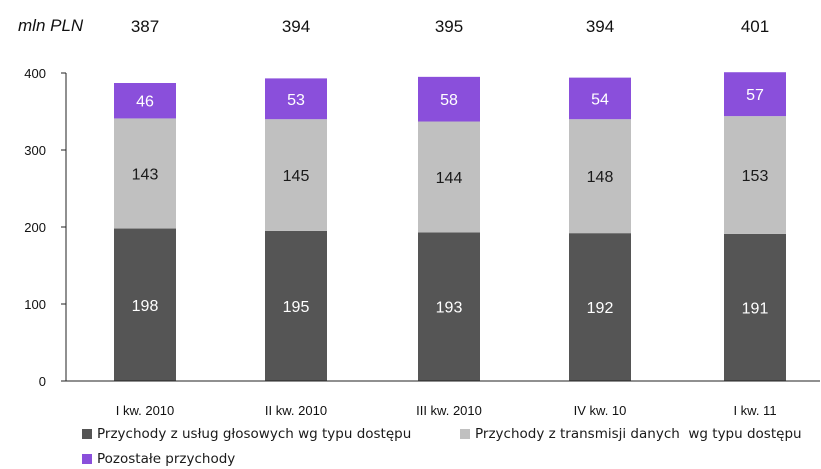 The image size is (821, 469). I want to click on data-label: 191, so click(755, 308).